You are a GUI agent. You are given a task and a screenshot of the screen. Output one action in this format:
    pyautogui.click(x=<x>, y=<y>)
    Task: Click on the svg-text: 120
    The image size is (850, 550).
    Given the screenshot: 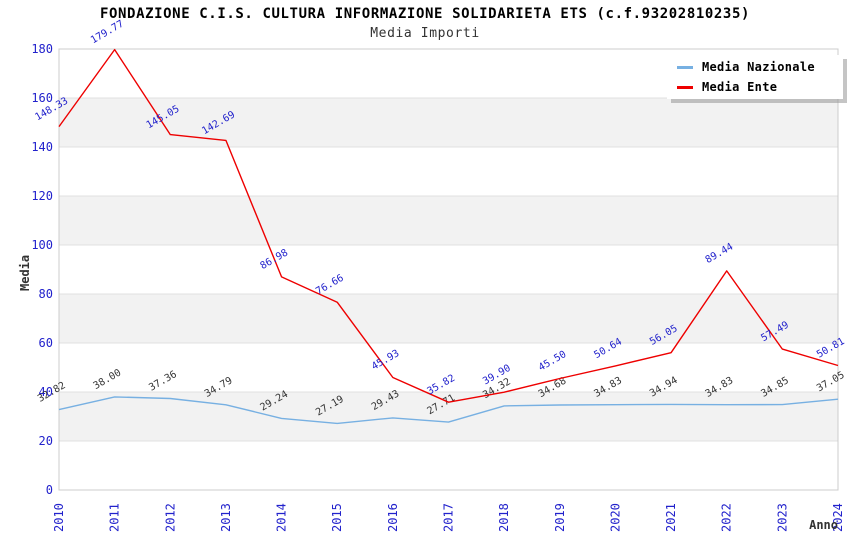 What is the action you would take?
    pyautogui.click(x=42, y=196)
    